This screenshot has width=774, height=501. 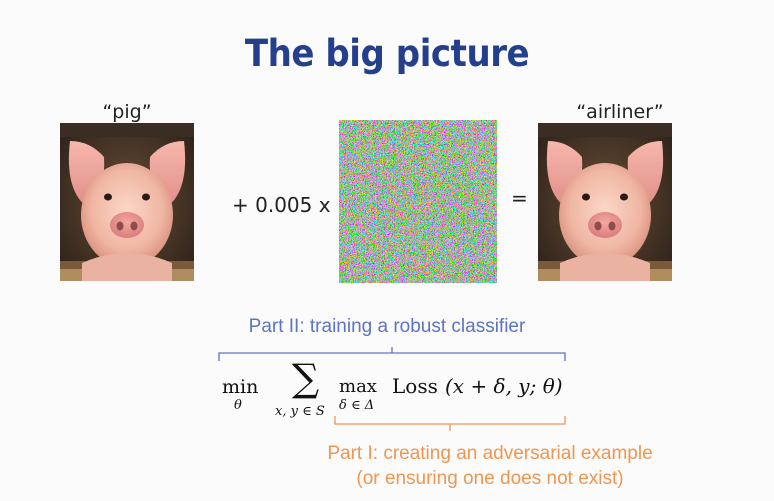 I want to click on part1-line2: (or ensuring one does not exist), so click(x=490, y=478).